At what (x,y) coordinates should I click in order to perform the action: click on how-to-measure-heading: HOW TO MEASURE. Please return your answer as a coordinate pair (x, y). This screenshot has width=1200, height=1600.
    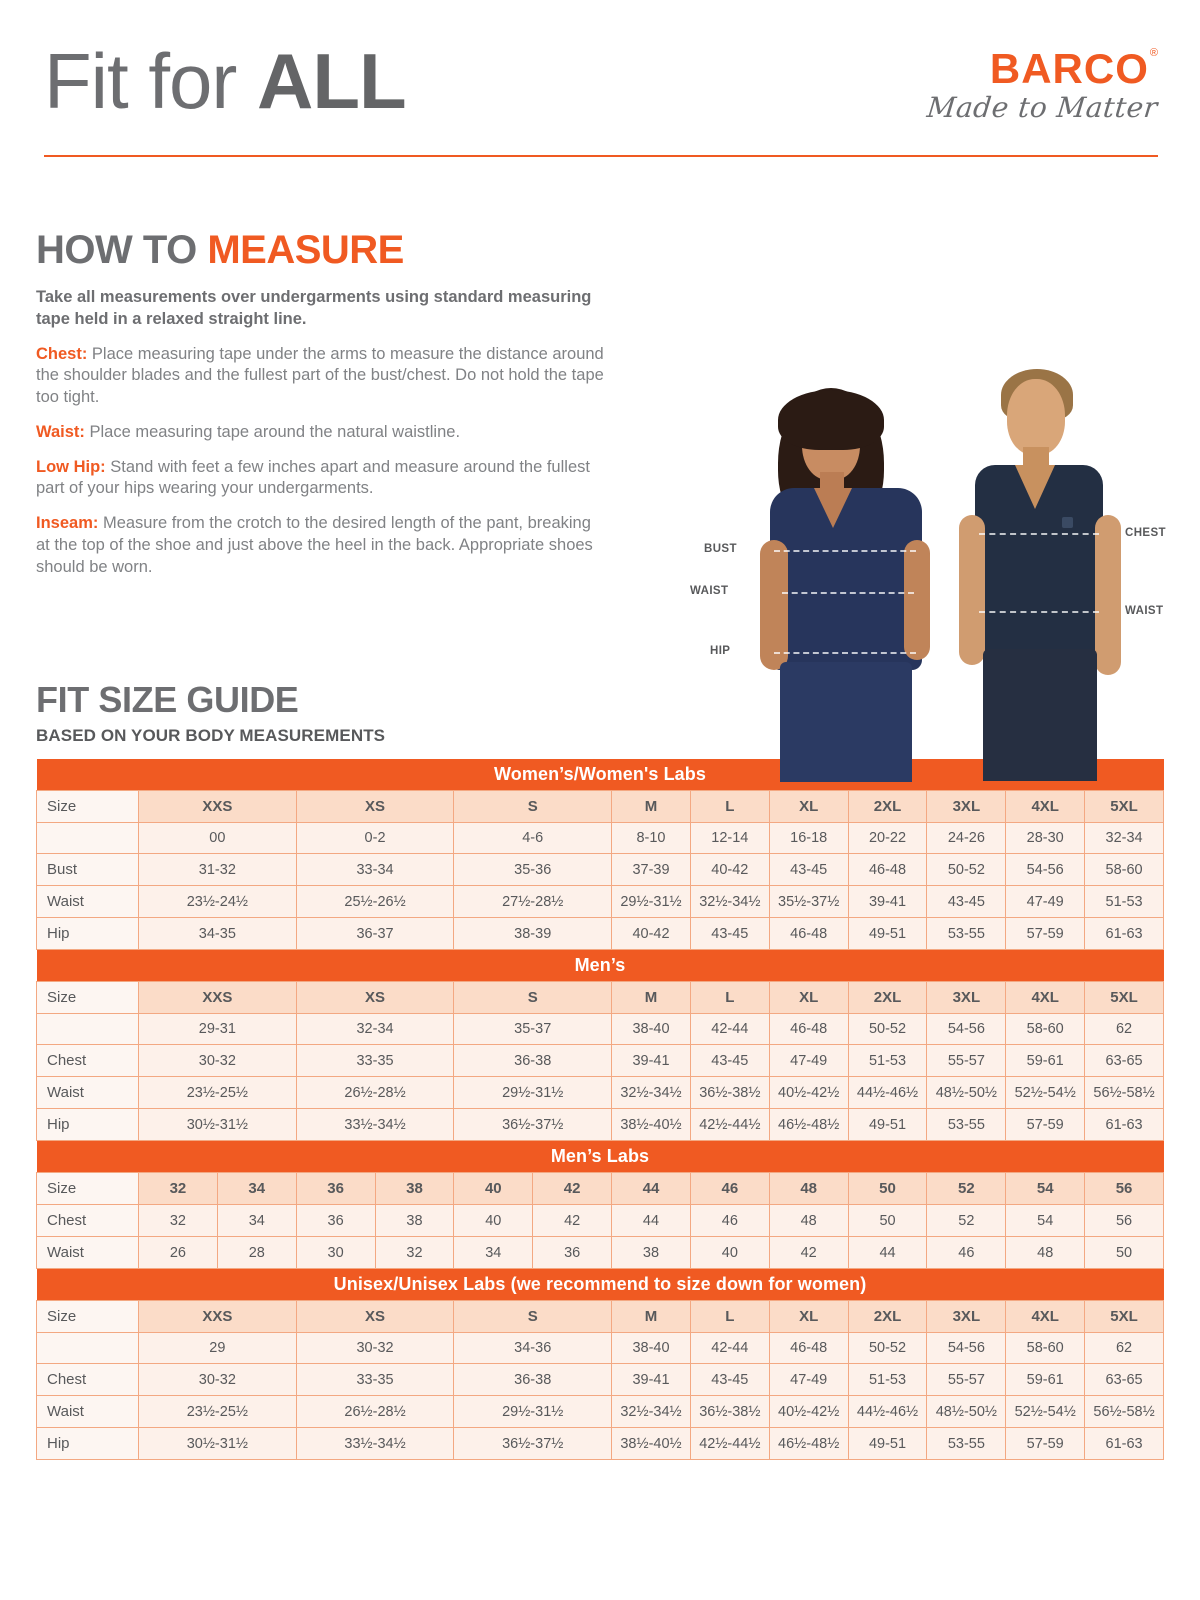
    Looking at the image, I should click on (600, 250).